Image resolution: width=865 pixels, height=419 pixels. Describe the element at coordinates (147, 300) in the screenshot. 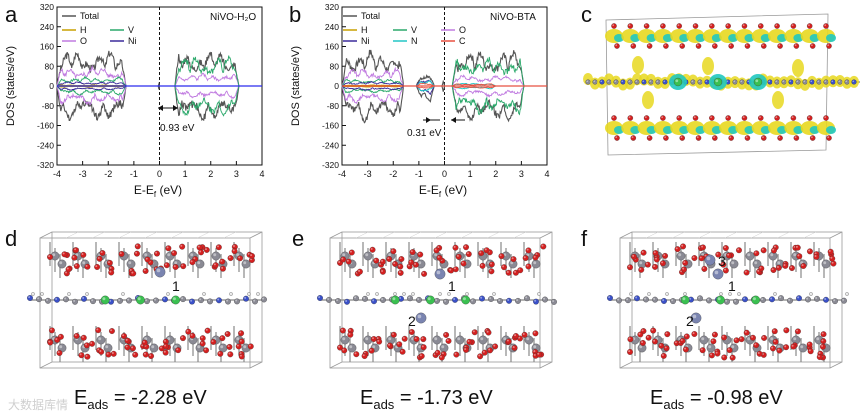

I see `adsorption-structure-d: 1` at that location.